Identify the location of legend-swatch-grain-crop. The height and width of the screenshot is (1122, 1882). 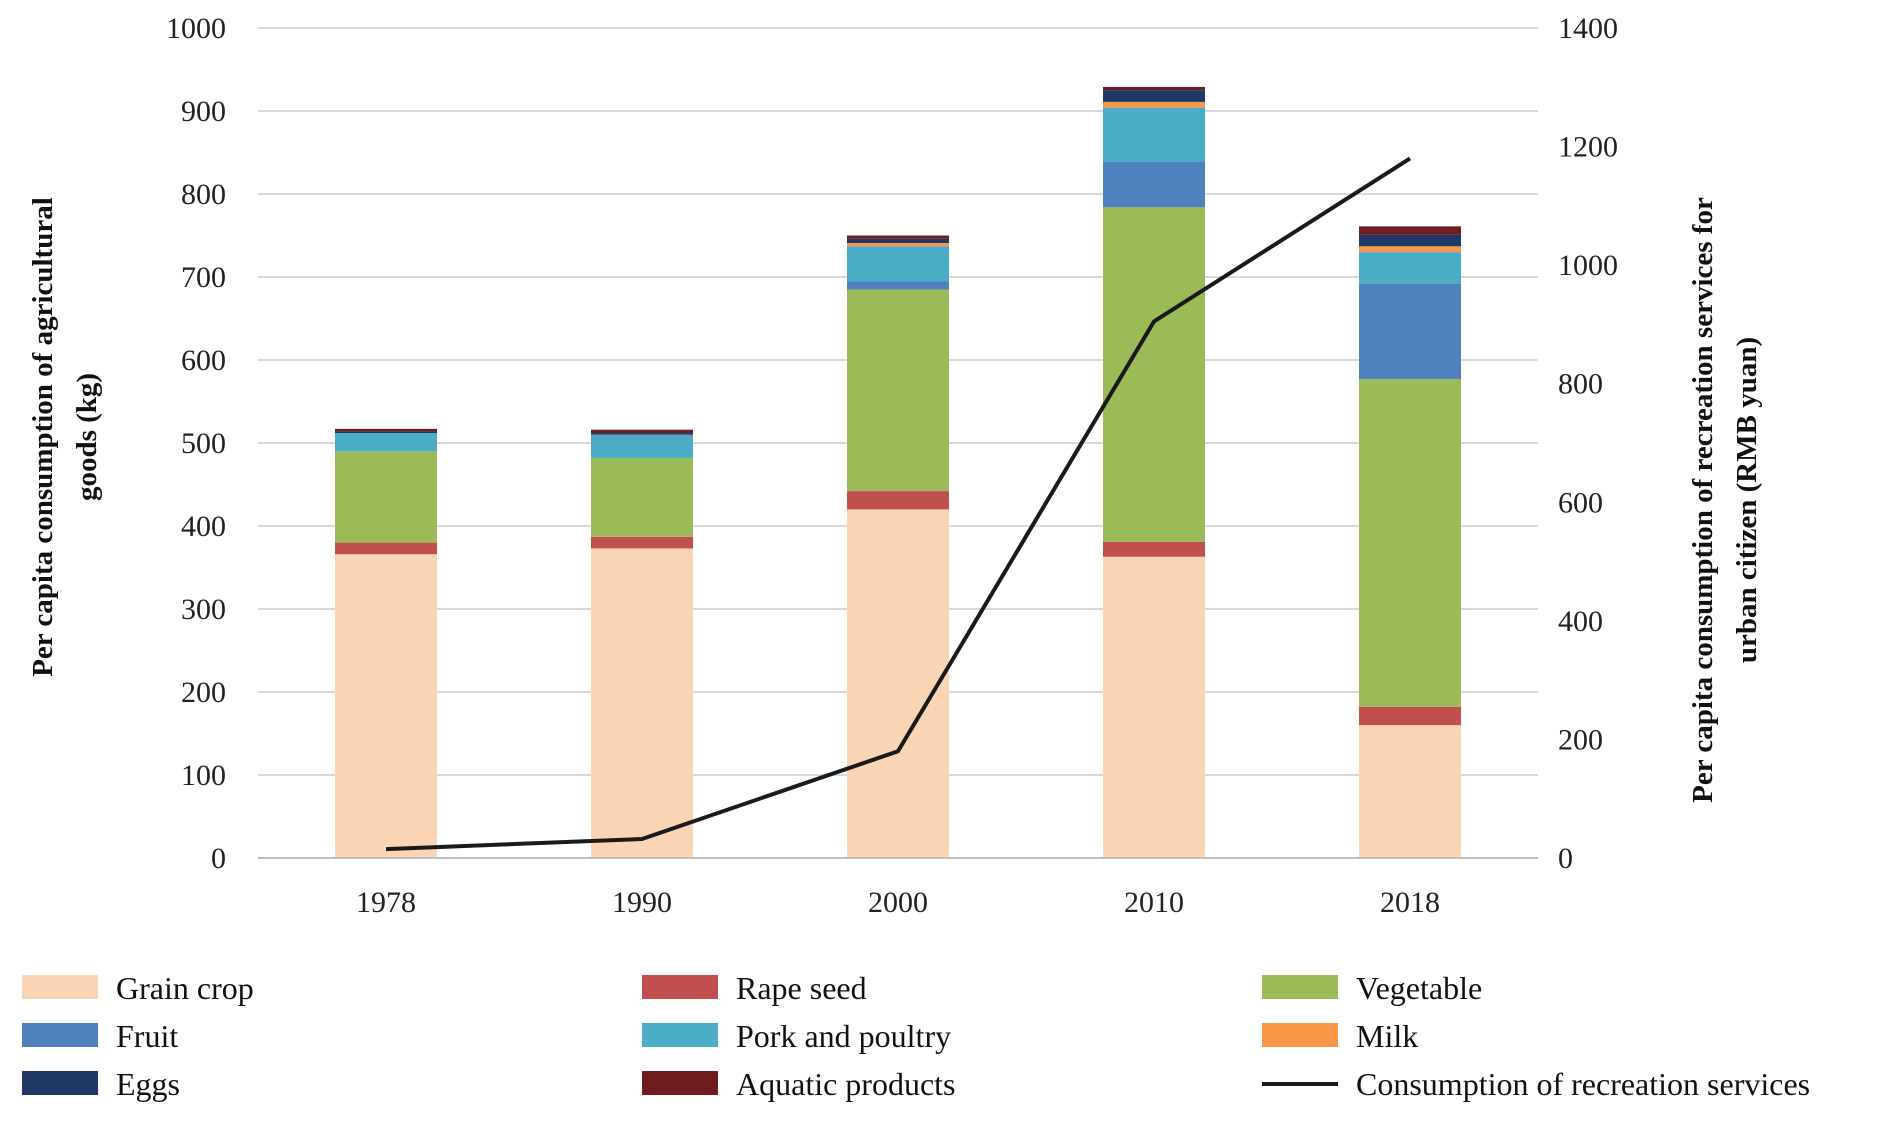
(60, 987).